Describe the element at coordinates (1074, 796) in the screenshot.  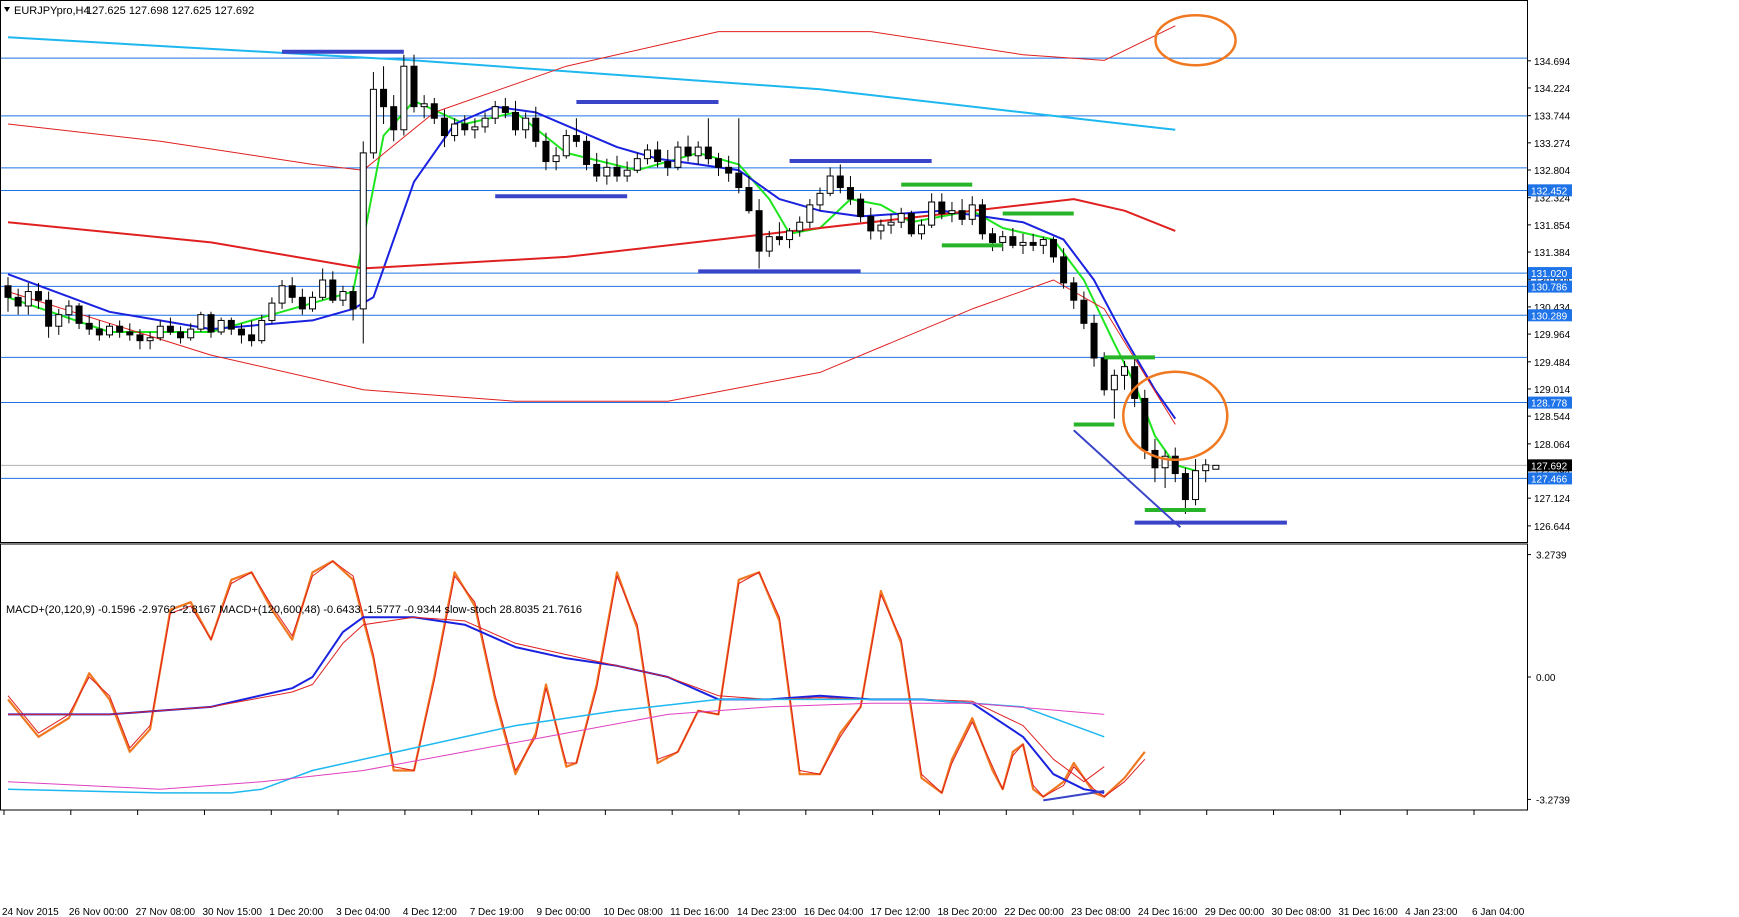
I see `indicator-trend-line` at that location.